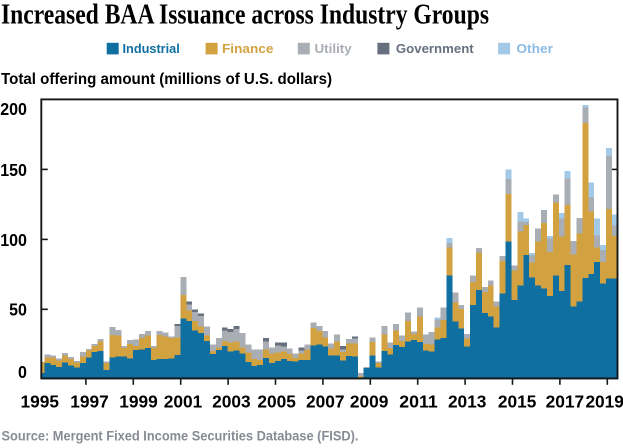 The width and height of the screenshot is (623, 448). I want to click on svg-text: 1997, so click(89, 402).